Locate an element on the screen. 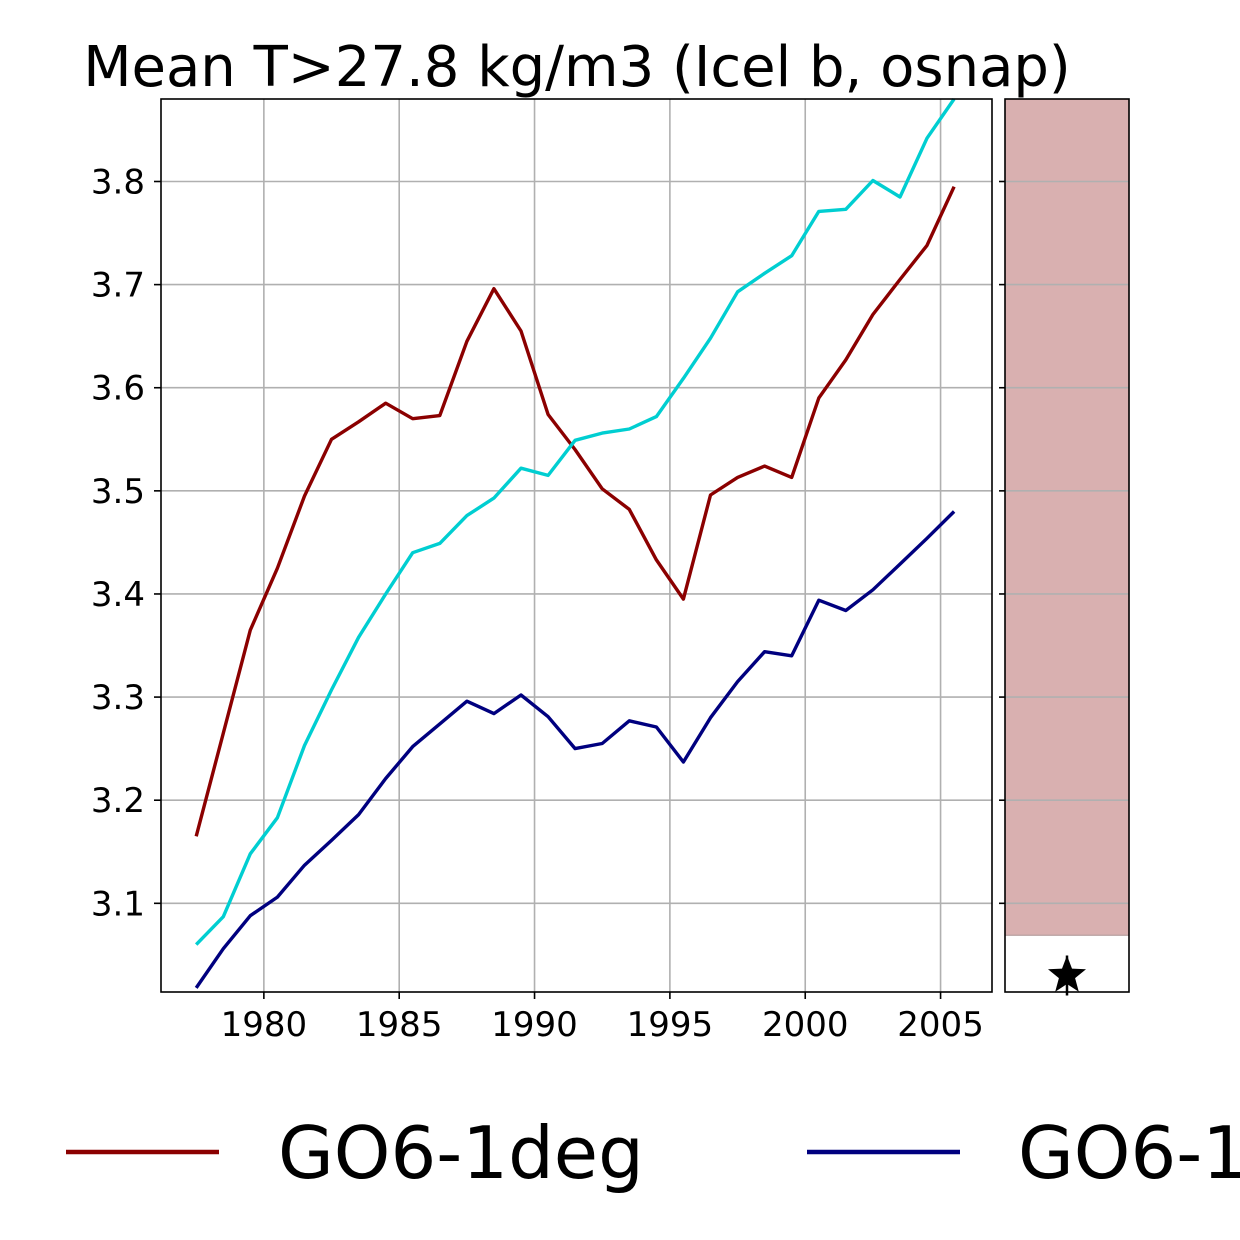 This screenshot has height=1240, width=1240. x-tick-label: 1995 is located at coordinates (670, 1025).